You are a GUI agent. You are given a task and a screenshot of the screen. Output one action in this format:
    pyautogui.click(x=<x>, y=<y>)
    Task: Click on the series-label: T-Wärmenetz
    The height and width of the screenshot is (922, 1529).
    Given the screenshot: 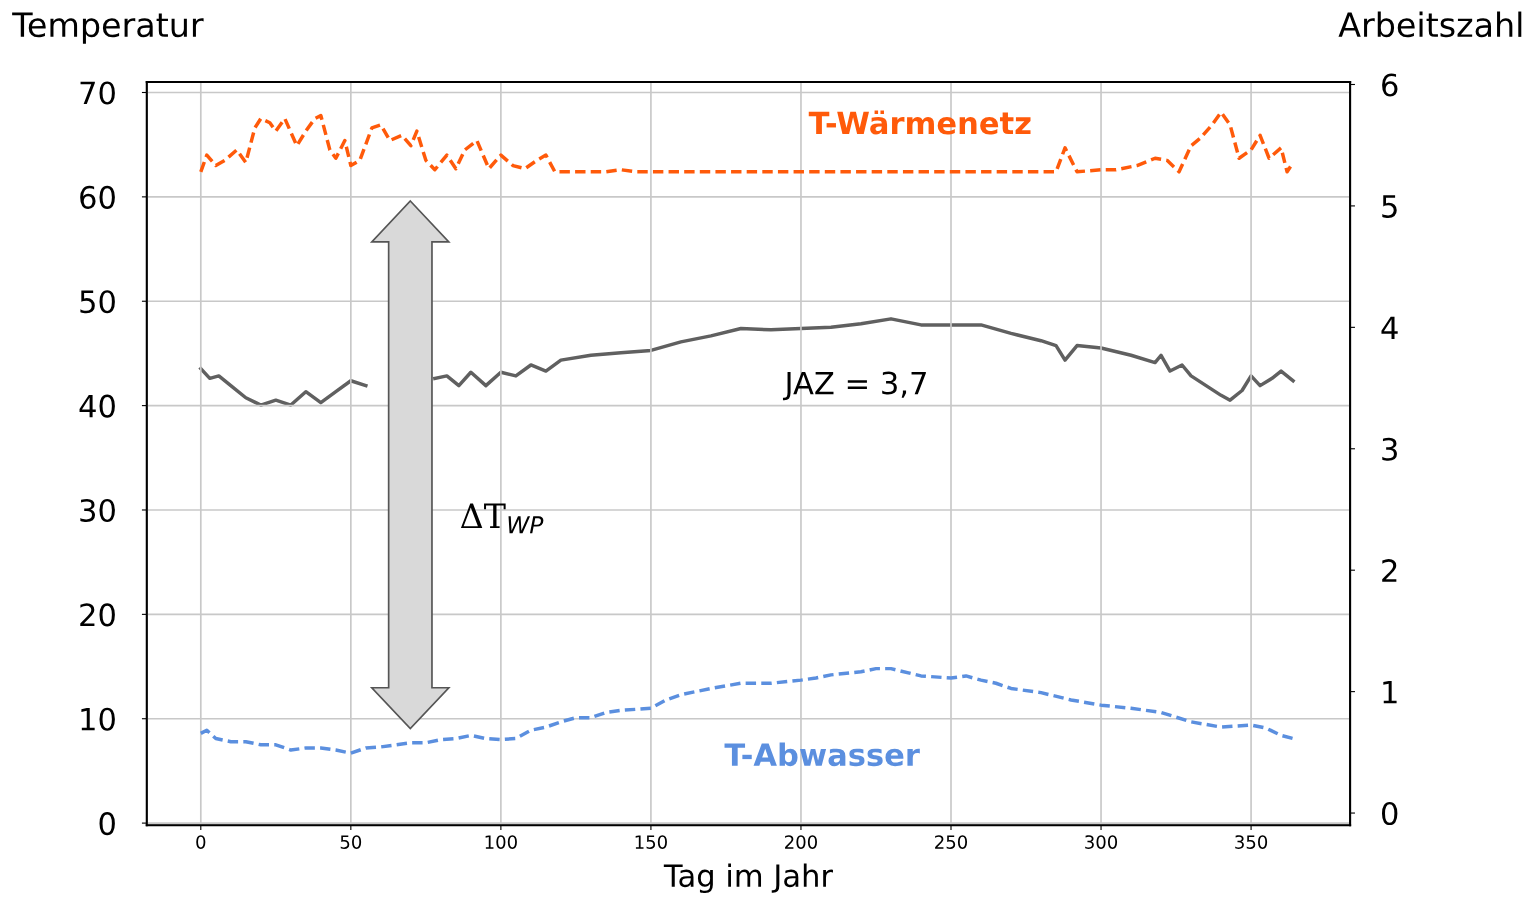 What is the action you would take?
    pyautogui.click(x=919, y=122)
    